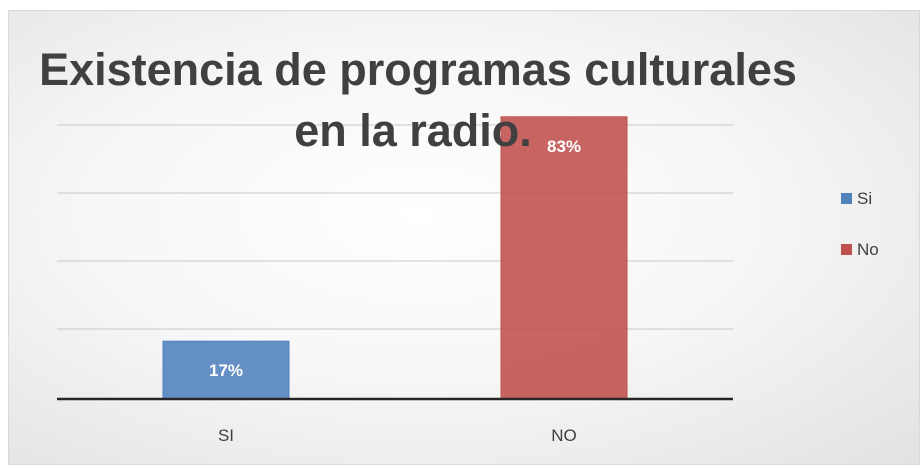 The image size is (923, 467). Describe the element at coordinates (564, 258) in the screenshot. I see `bar-no` at that location.